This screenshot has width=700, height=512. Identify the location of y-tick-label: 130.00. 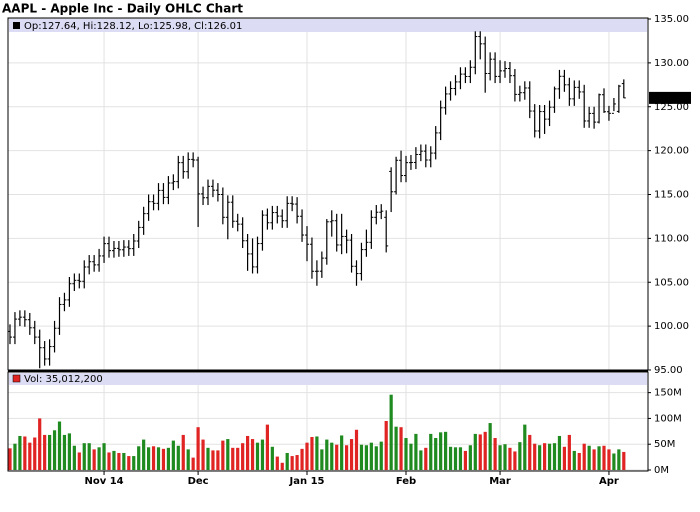
(671, 63).